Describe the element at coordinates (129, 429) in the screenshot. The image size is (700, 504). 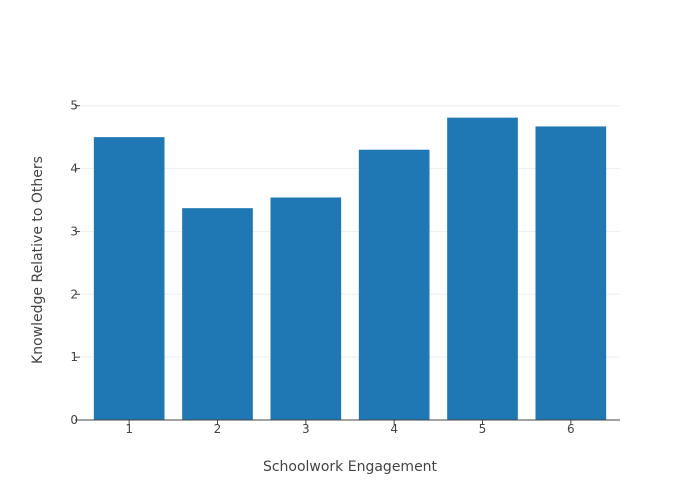
I see `x-tick-label: 1` at that location.